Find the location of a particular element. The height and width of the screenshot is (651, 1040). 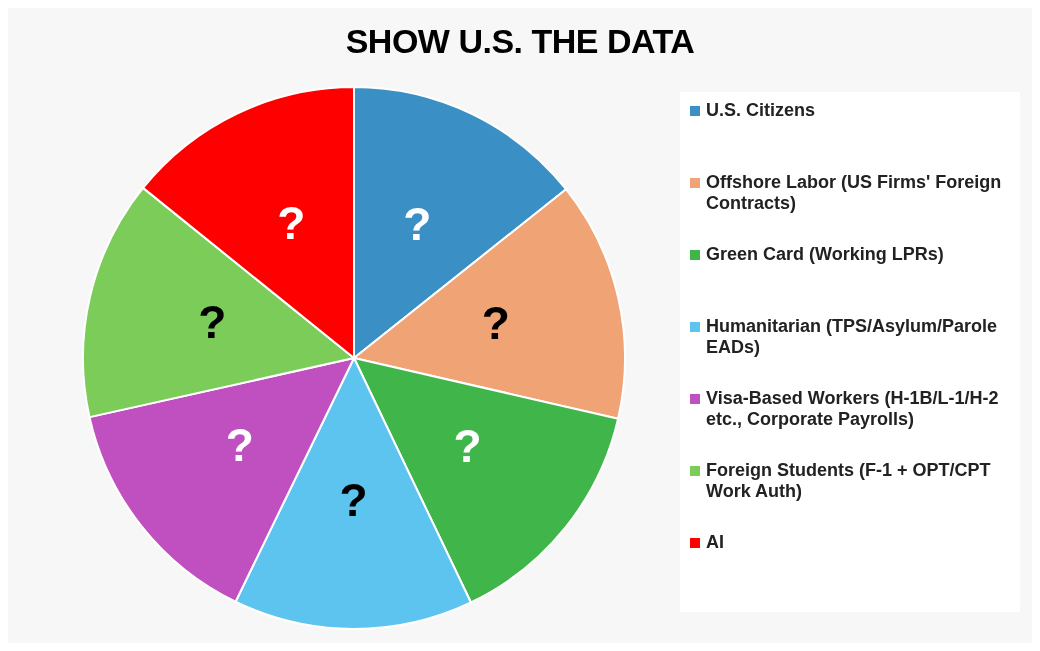

legend-label: Visa-Based Workers (H-1B/L-1/H-2 etc., Corporate Payrolls) is located at coordinates (853, 409).